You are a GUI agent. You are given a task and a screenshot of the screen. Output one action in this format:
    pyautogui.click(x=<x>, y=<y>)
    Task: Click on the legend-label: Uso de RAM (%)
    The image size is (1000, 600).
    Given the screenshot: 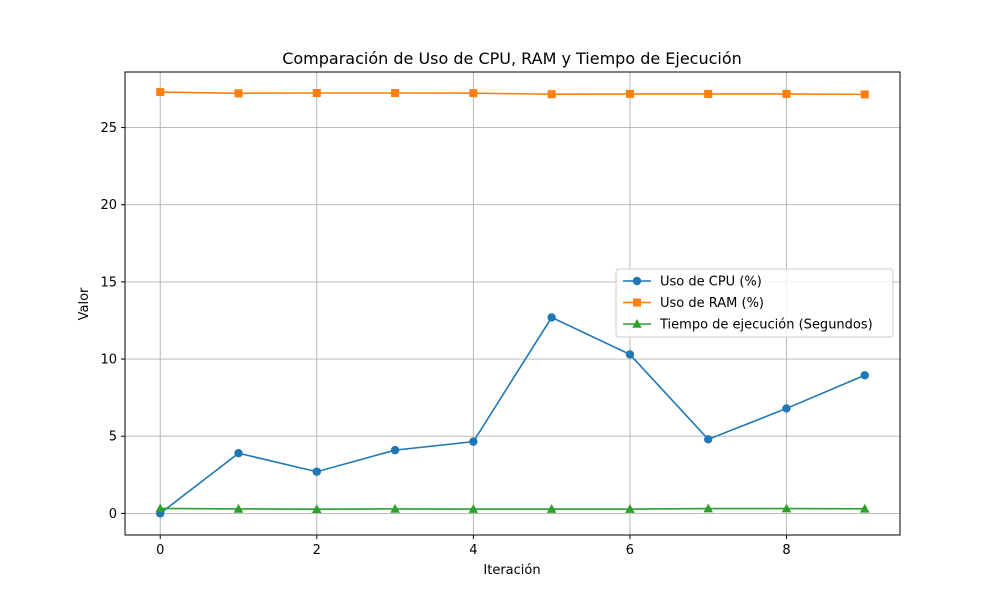 What is the action you would take?
    pyautogui.click(x=712, y=303)
    